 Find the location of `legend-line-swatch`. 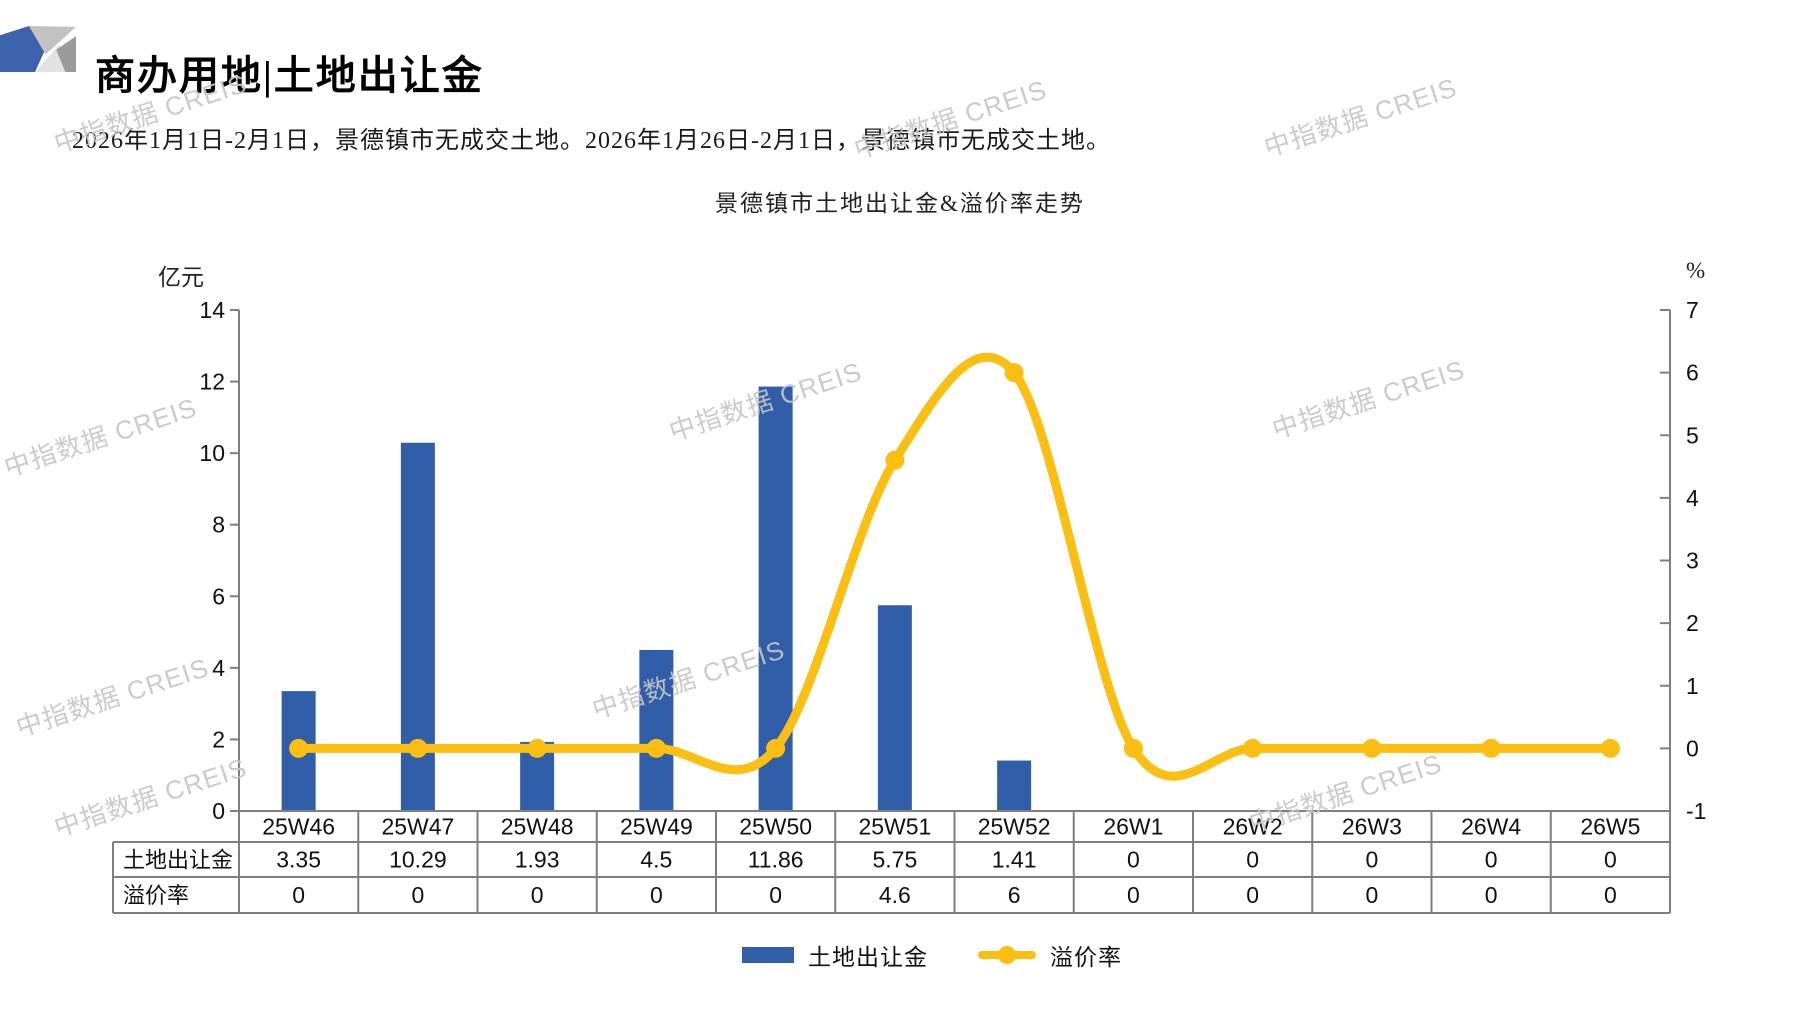

legend-line-swatch is located at coordinates (1007, 955).